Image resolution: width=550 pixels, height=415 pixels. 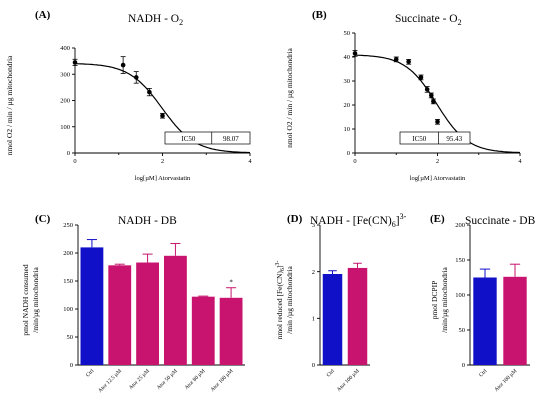 What do you see at coordinates (195, 379) in the screenshot?
I see `x-tick-label: Ator 80 µM` at bounding box center [195, 379].